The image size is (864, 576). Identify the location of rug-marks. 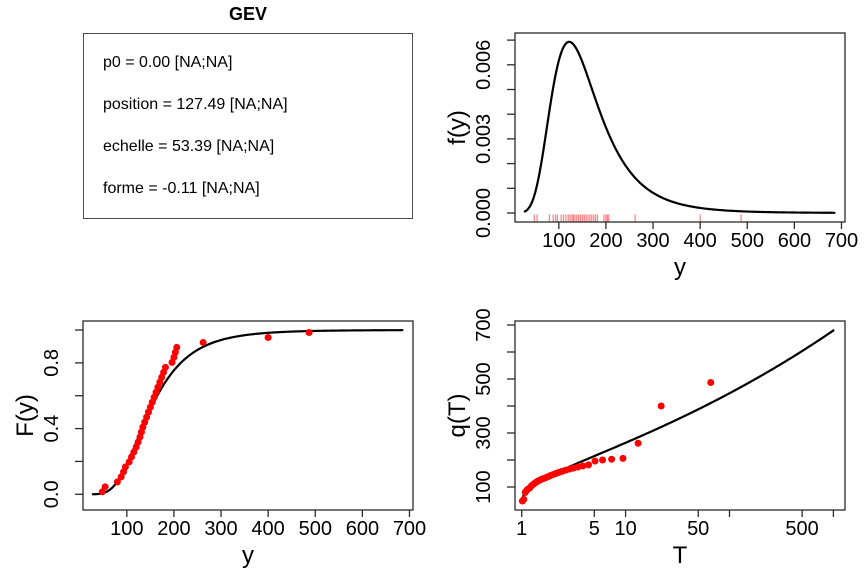
(637, 218).